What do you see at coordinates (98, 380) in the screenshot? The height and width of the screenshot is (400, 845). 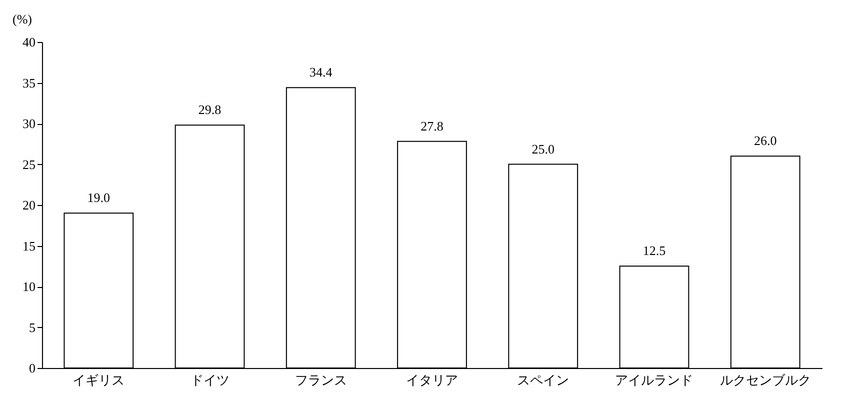 I see `x-tick-label: イギリス` at bounding box center [98, 380].